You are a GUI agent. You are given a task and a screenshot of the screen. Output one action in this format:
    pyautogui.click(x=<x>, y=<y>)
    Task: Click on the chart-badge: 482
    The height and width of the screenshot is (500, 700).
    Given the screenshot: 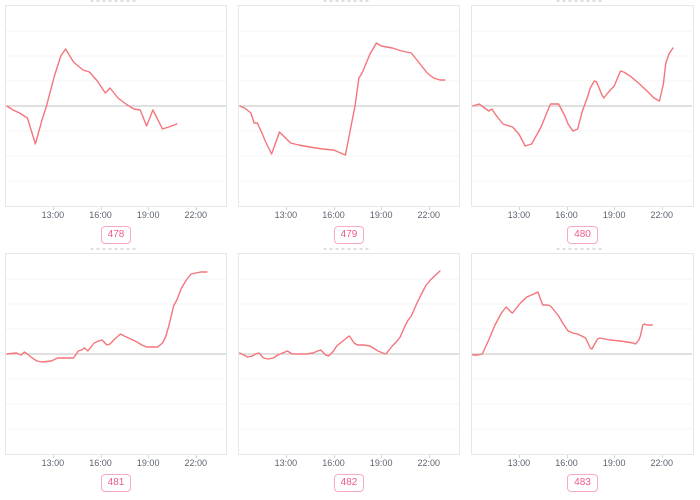 What is the action you would take?
    pyautogui.click(x=349, y=483)
    